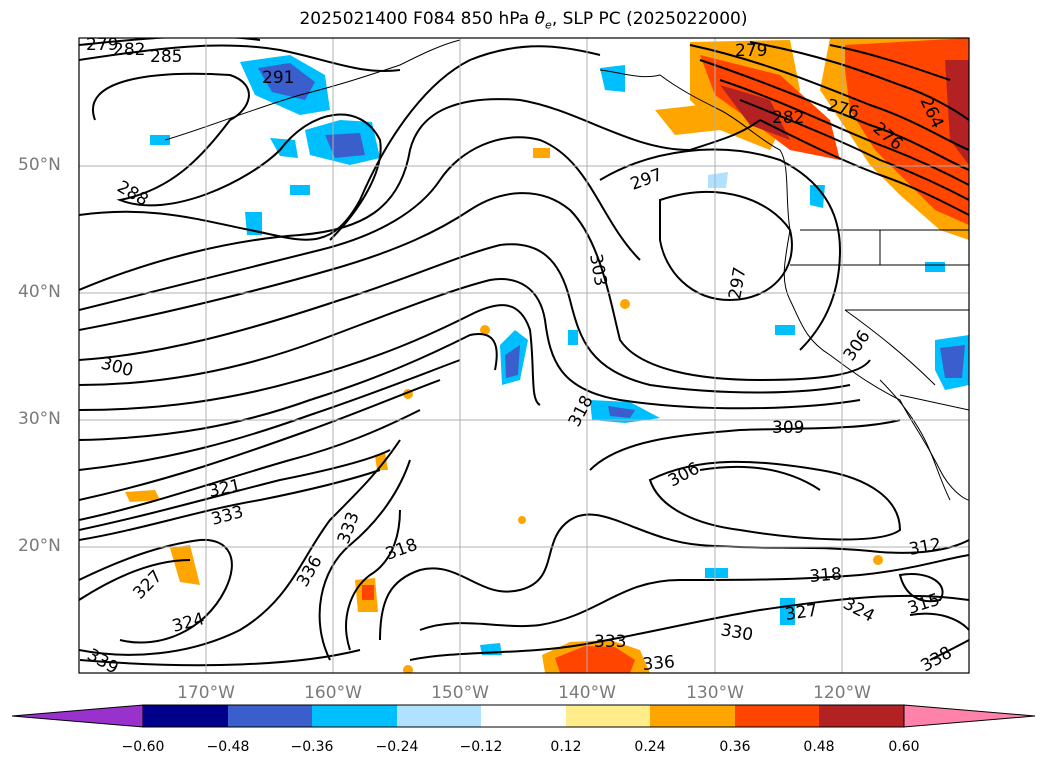 The width and height of the screenshot is (1047, 767). I want to click on contour-label: 312, so click(924, 547).